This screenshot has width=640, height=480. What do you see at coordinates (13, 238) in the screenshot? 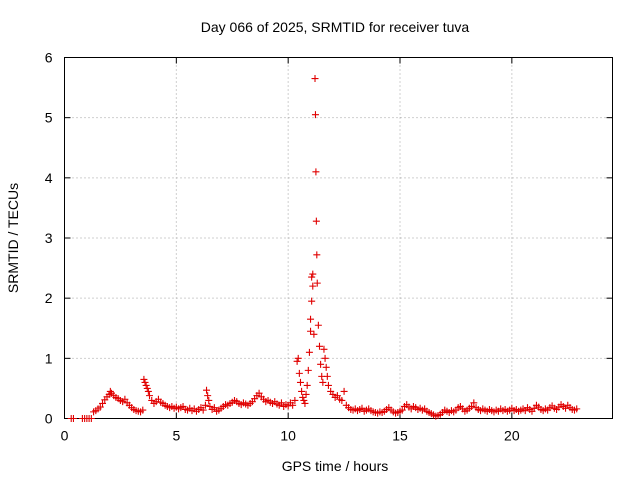
I see `y-axis-title: SRMTID / TECUs` at bounding box center [13, 238].